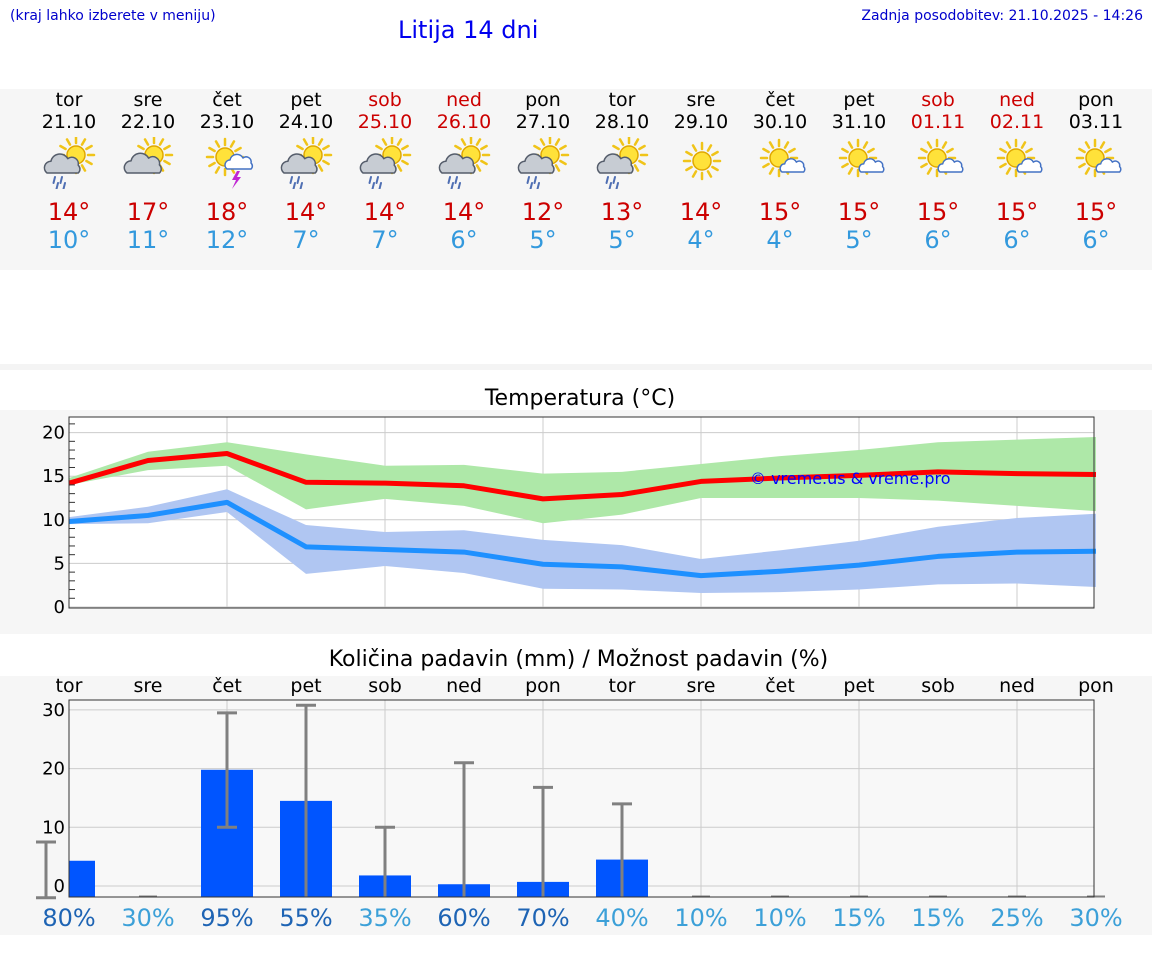  Describe the element at coordinates (227, 174) in the screenshot. I see `forecast-day: čet 23.10 18° 12°` at that location.